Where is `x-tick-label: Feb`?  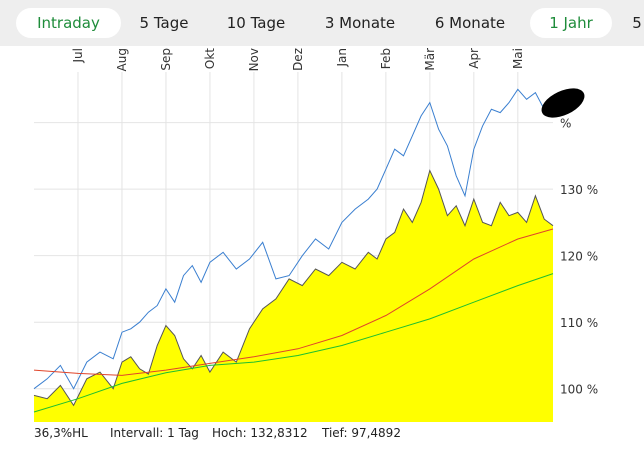 x-tick-label: Feb is located at coordinates (386, 58).